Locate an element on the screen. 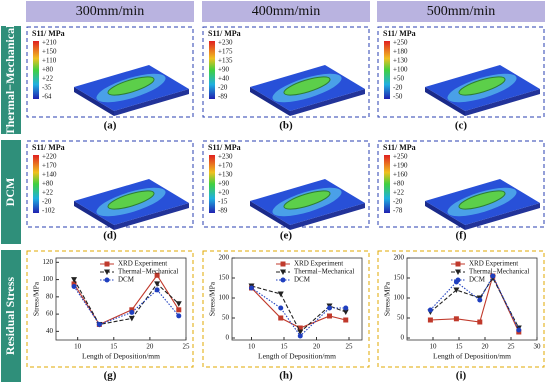 Image resolution: width=550 pixels, height=384 pixels. row-label: Thermal−Mechanical is located at coordinates (10, 79).